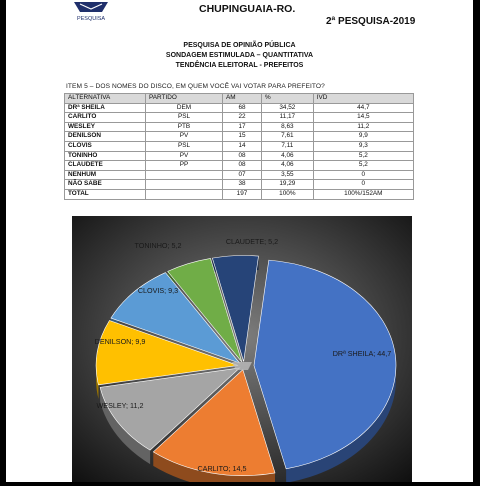  What do you see at coordinates (105, 117) in the screenshot?
I see `cell-name: CARLITO` at bounding box center [105, 117].